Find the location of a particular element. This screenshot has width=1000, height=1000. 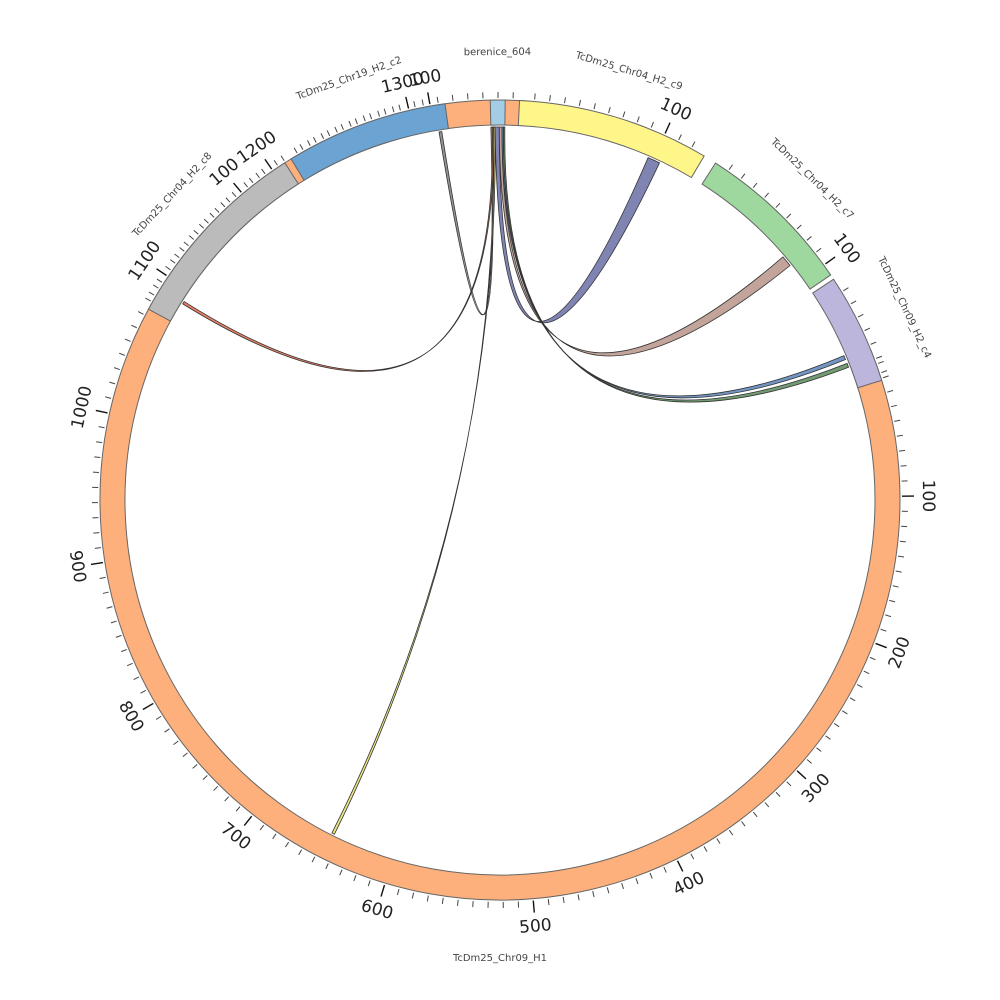

ticks-tcdm25-chr04-h2-c9 is located at coordinates (615, 120).